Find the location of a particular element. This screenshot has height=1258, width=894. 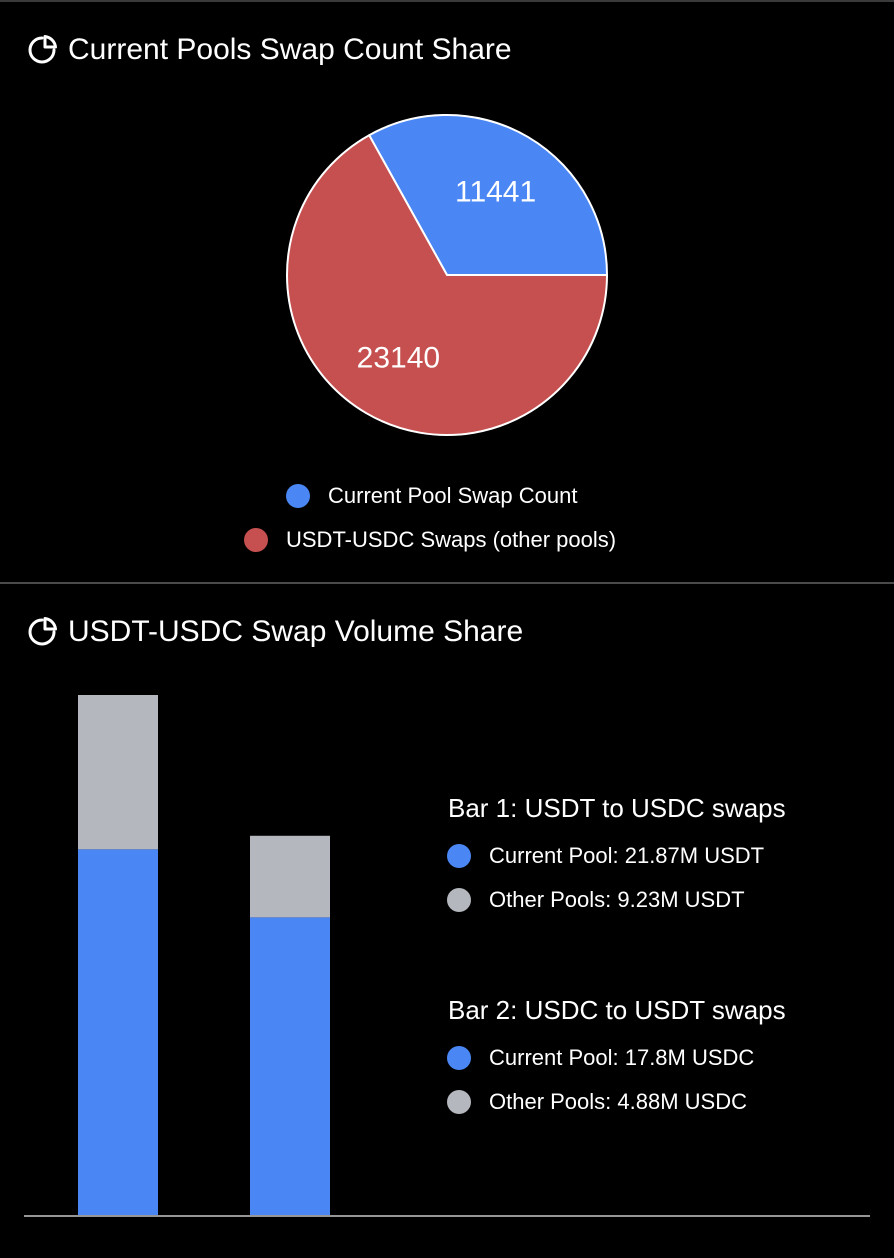

legend-label: USDT-USDC Swaps (other pools) is located at coordinates (451, 539).